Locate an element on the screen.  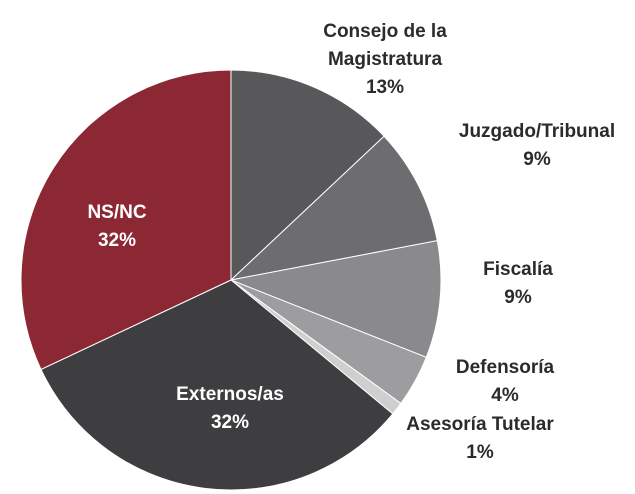
value-label: 4% is located at coordinates (505, 395).